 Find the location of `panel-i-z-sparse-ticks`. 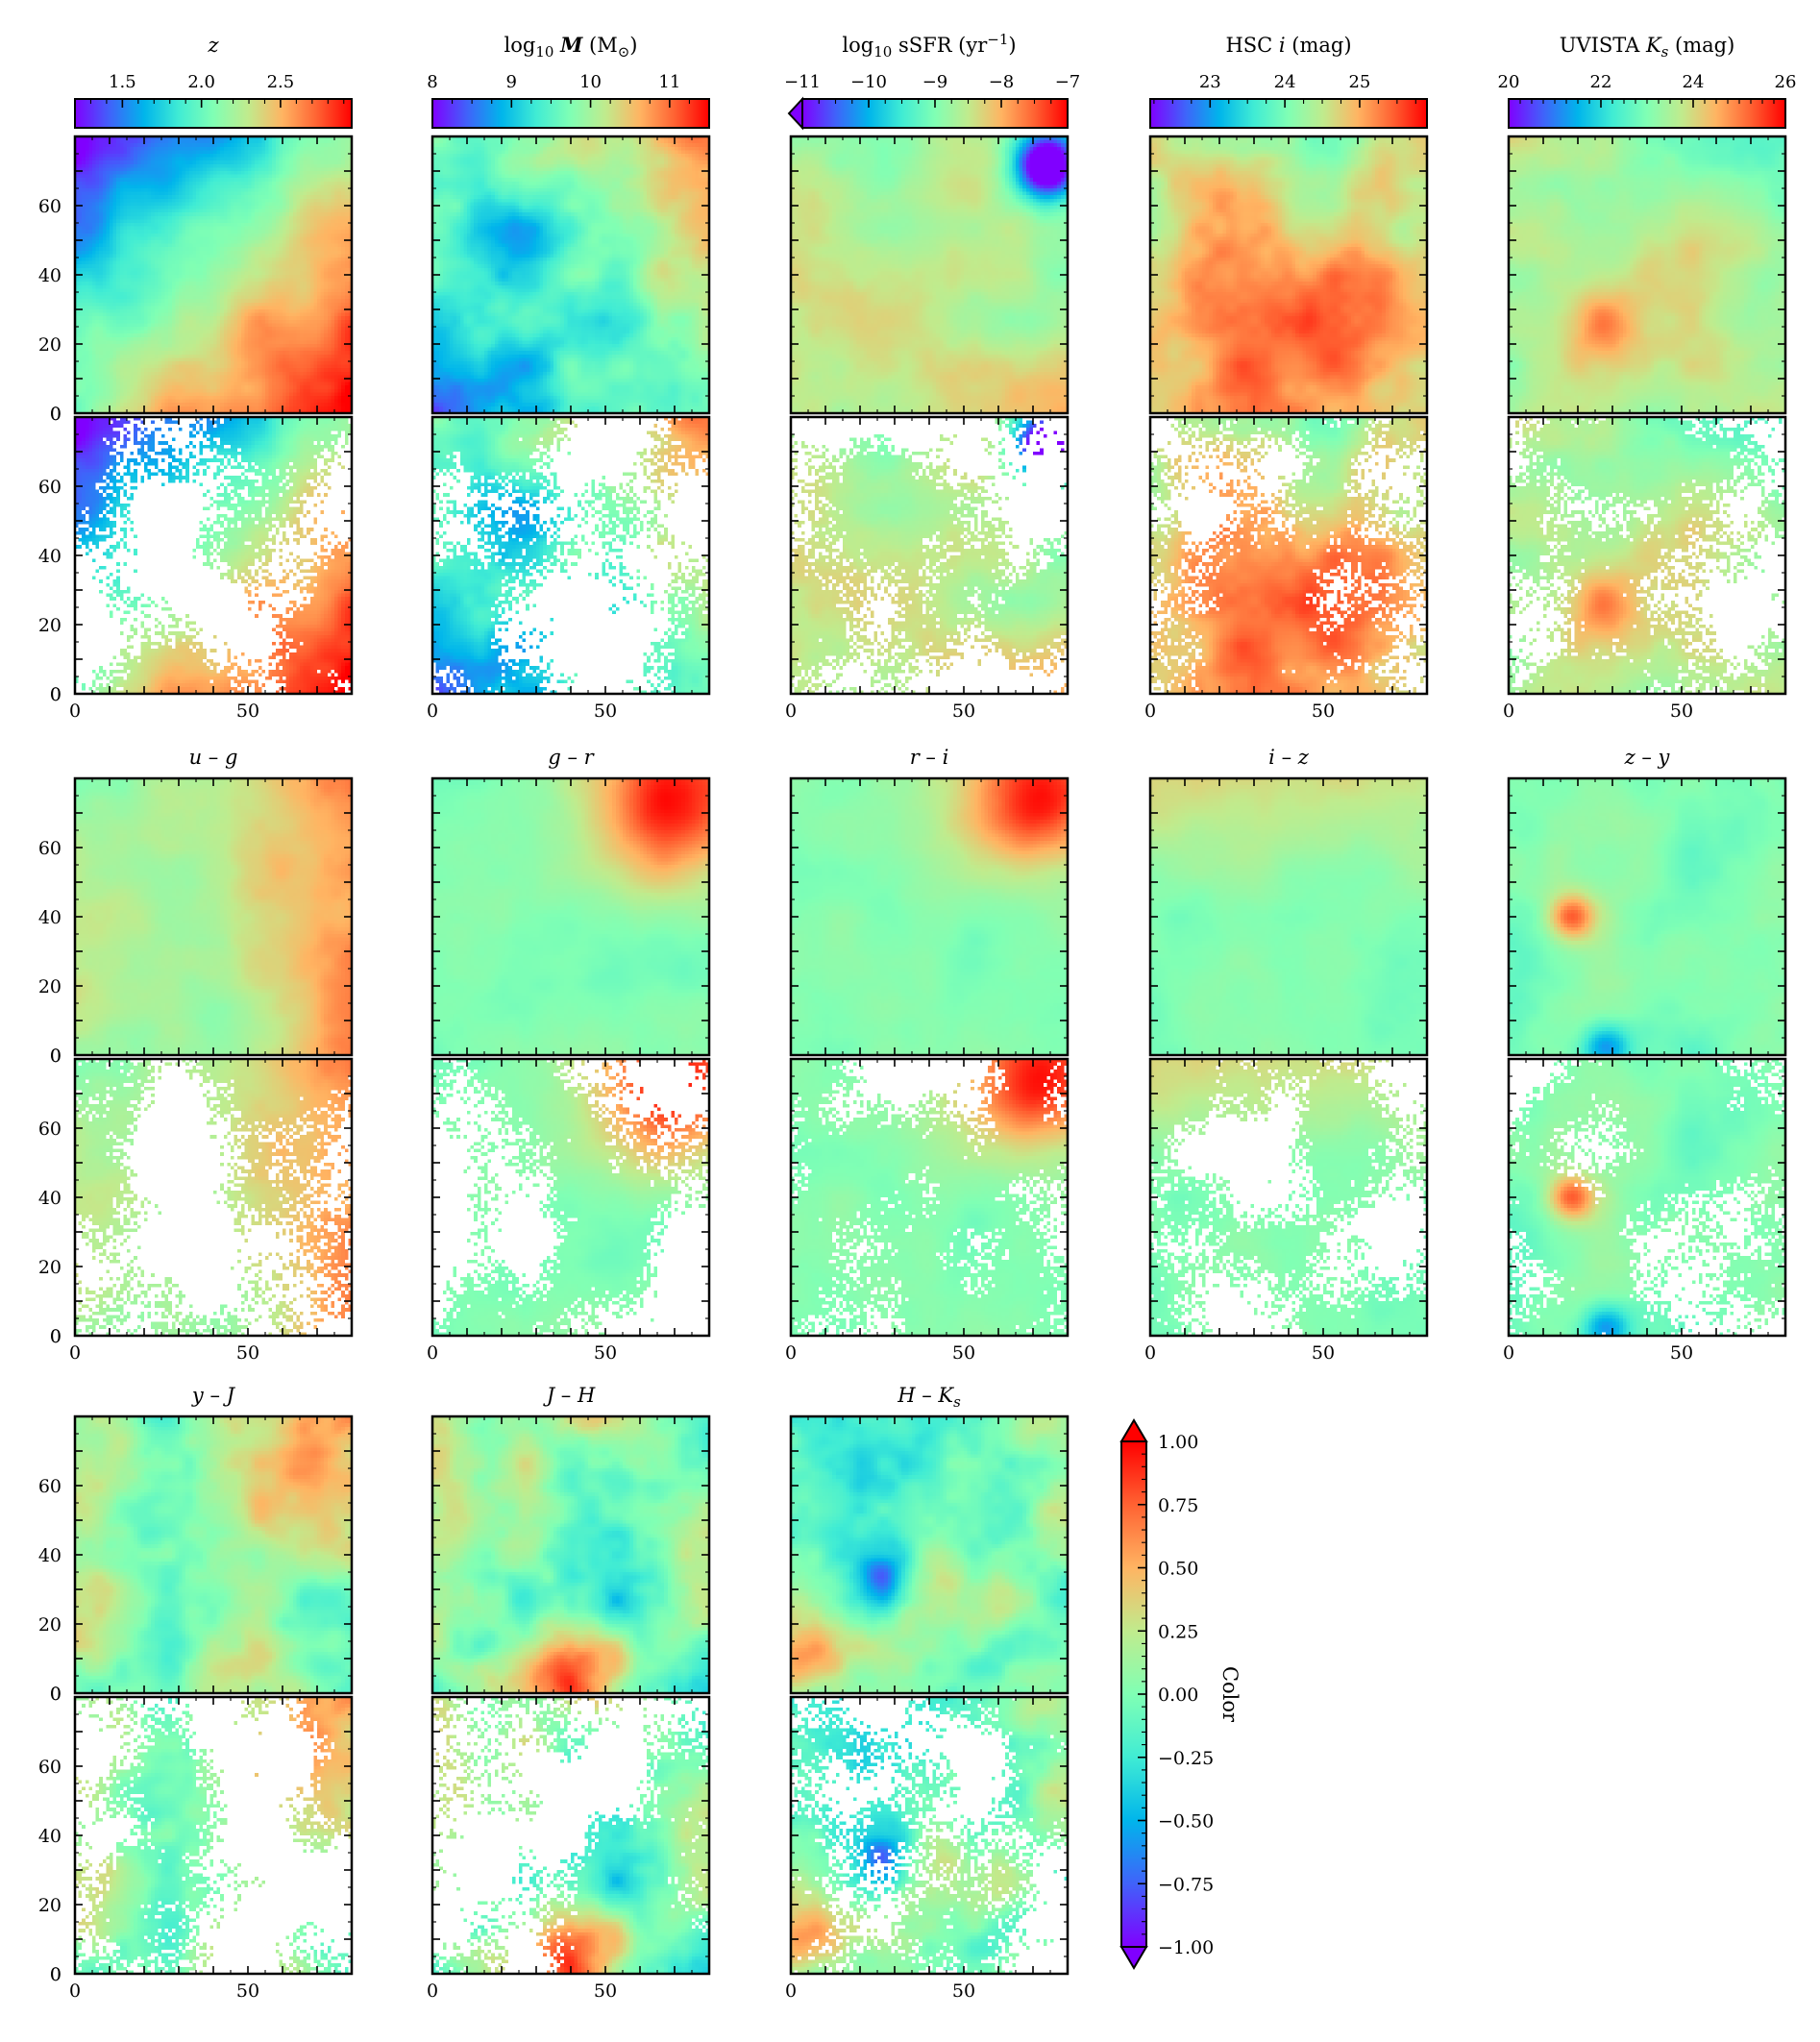

panel-i-z-sparse-ticks is located at coordinates (1288, 1197).